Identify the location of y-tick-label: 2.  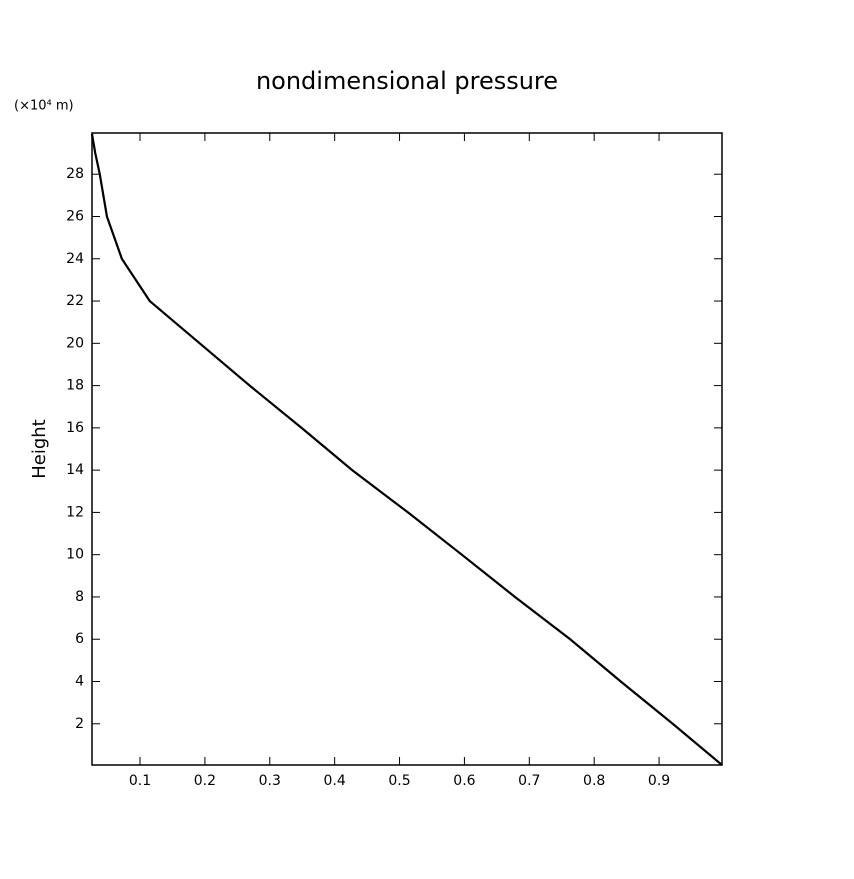
(79, 724).